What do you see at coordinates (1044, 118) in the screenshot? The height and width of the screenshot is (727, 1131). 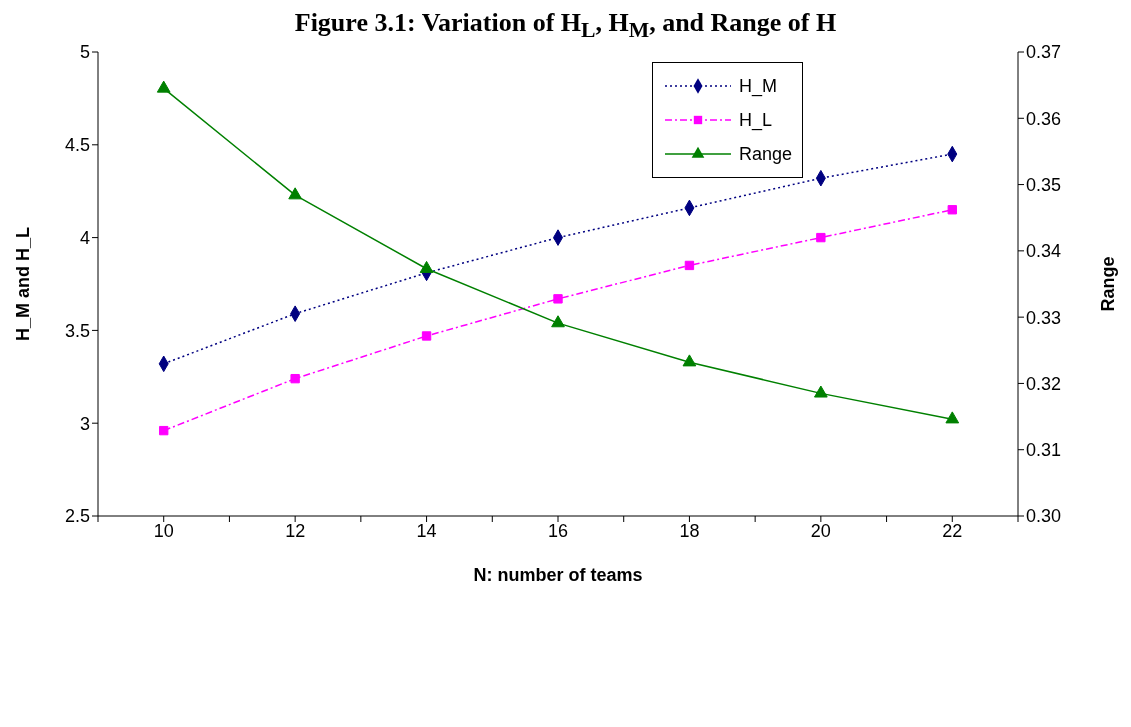 I see `y2-tick-label: 0.36` at bounding box center [1044, 118].